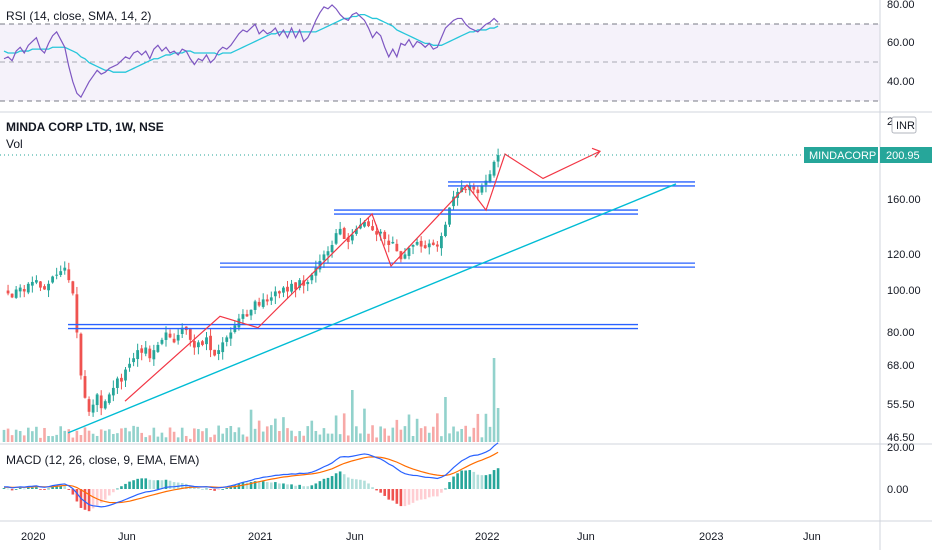 The height and width of the screenshot is (550, 932). I want to click on rsi-axis: 80.00 60.00 40.00, so click(901, 44).